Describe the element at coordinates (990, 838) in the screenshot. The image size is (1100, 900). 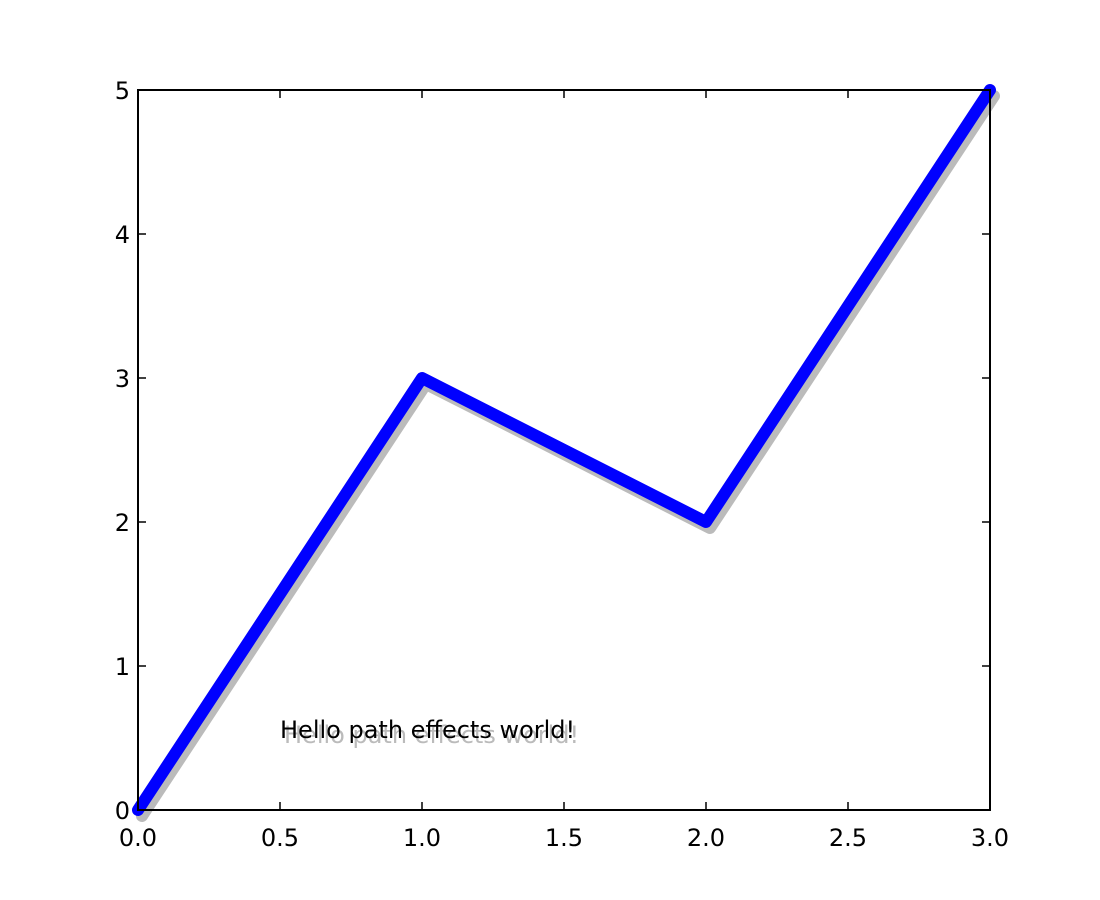
I see `x-tick-label: 3.0` at that location.